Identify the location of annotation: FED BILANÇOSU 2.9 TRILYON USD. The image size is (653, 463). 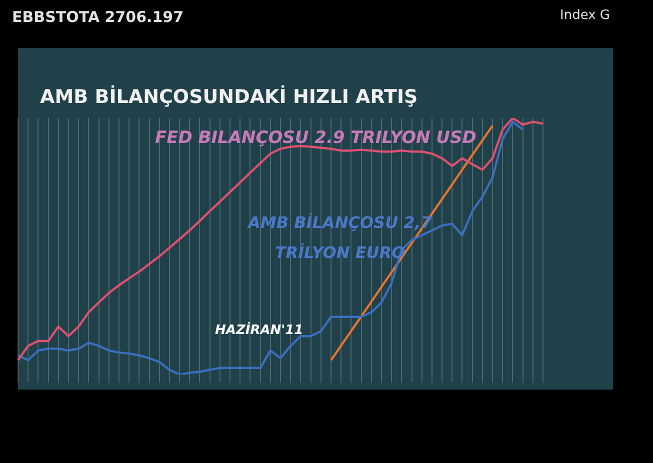
(315, 138).